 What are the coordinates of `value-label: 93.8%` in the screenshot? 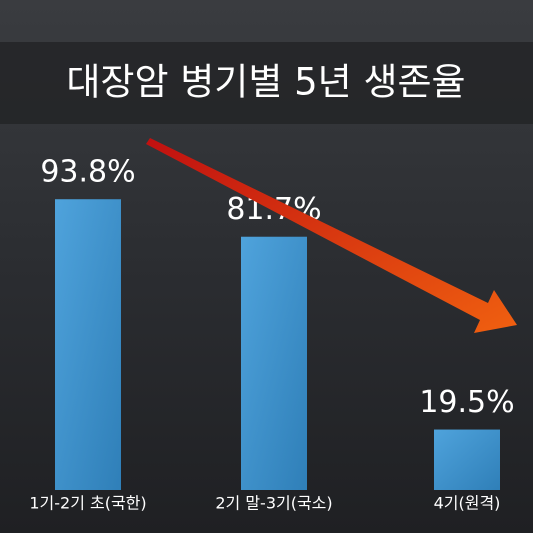 It's located at (87, 172).